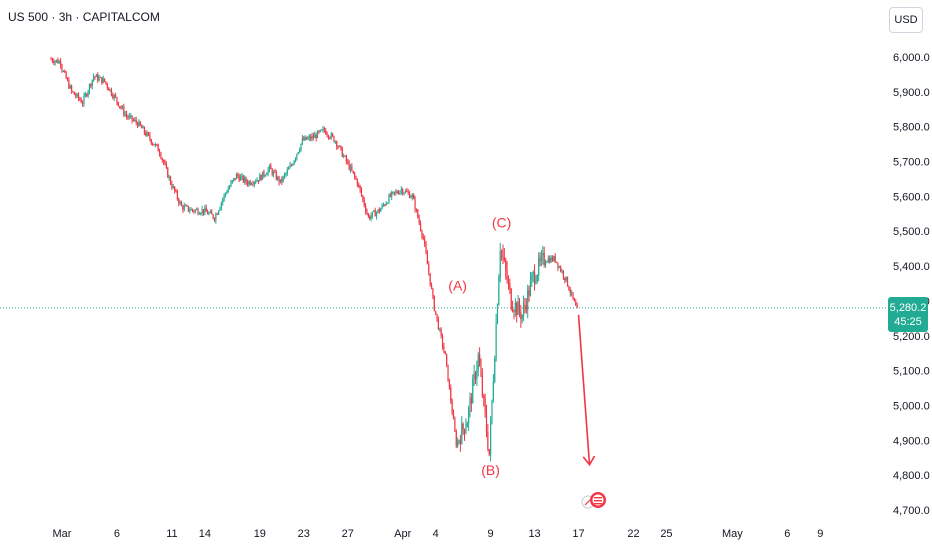 The image size is (932, 550). What do you see at coordinates (586, 390) in the screenshot?
I see `projection-arrow` at bounding box center [586, 390].